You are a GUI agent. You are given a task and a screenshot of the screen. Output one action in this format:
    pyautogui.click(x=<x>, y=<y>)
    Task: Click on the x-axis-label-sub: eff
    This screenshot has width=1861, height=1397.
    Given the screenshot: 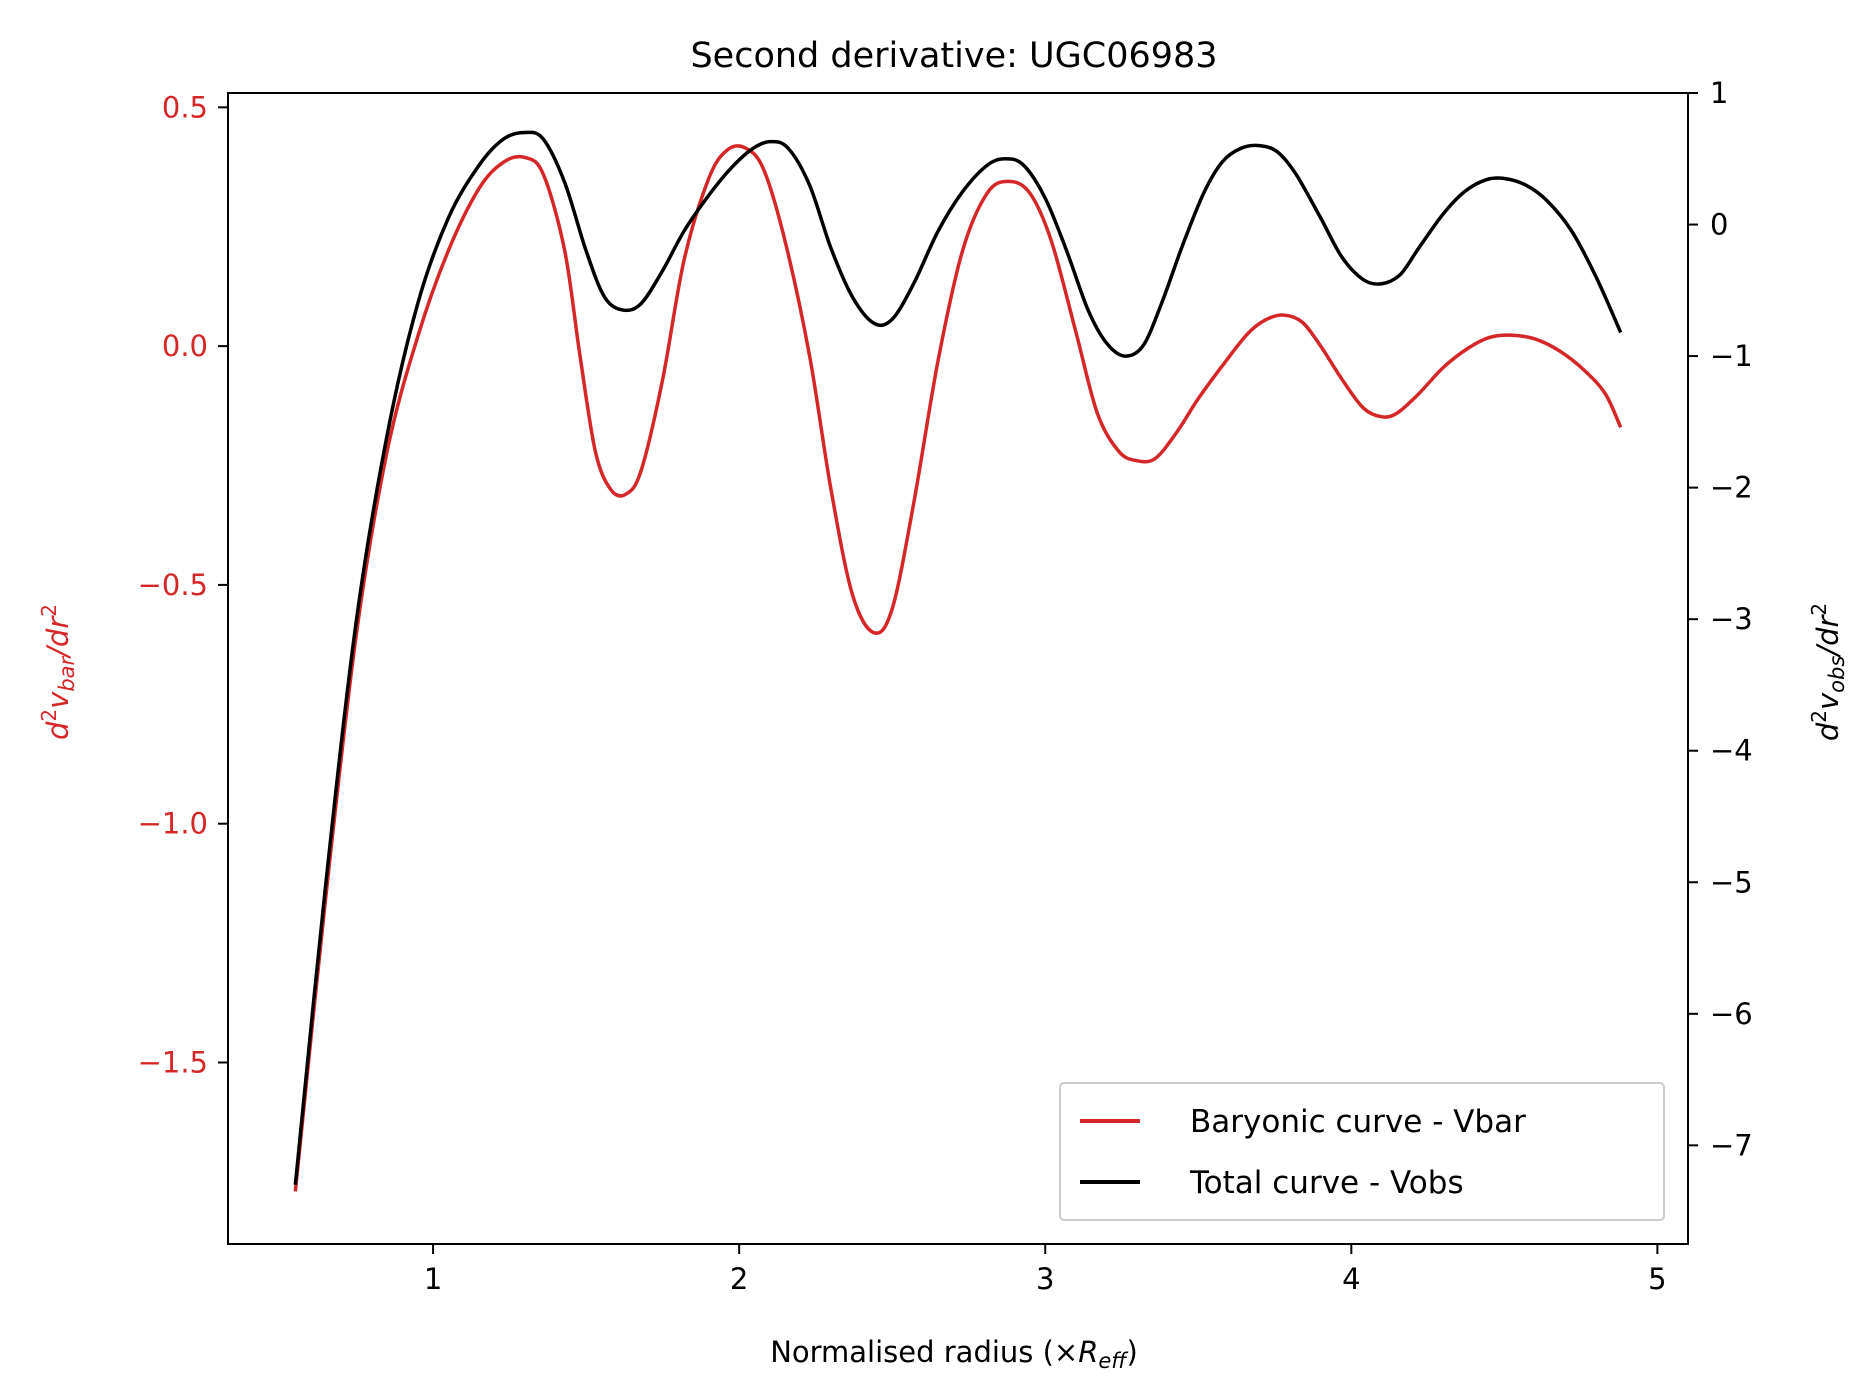 What is the action you would take?
    pyautogui.click(x=1113, y=1361)
    